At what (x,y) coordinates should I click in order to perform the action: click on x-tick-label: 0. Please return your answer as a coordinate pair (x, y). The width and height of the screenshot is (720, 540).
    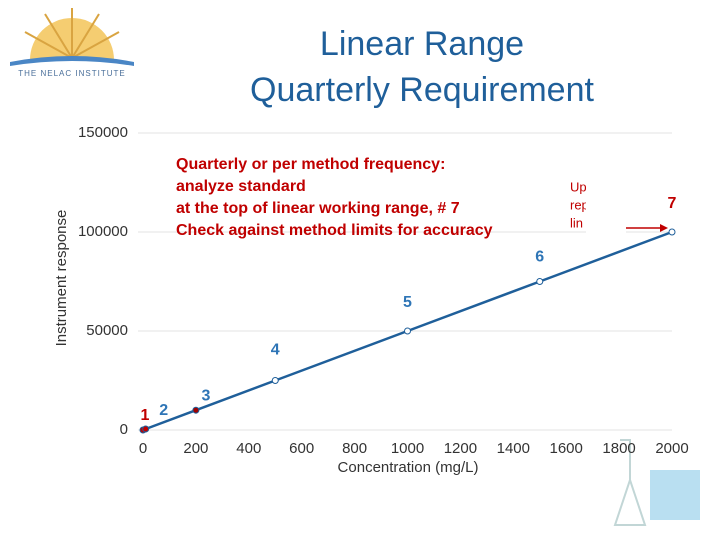
    Looking at the image, I should click on (143, 448).